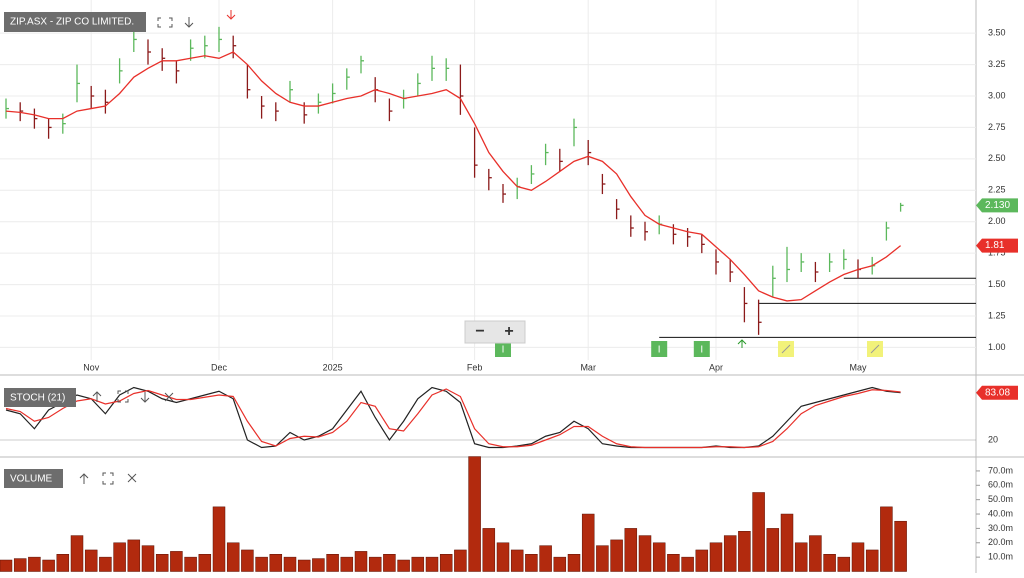  Describe the element at coordinates (333, 367) in the screenshot. I see `x-tick-label: 2025` at that location.